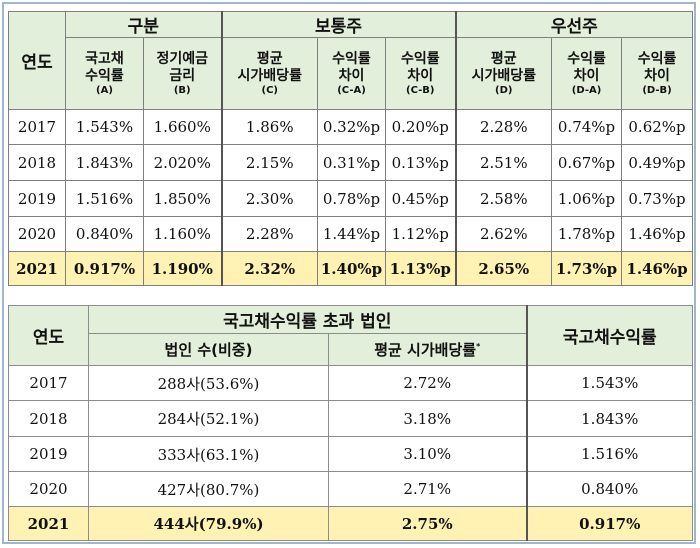 This screenshot has height=548, width=700. Describe the element at coordinates (104, 198) in the screenshot. I see `value-cell: 1.516%` at that location.